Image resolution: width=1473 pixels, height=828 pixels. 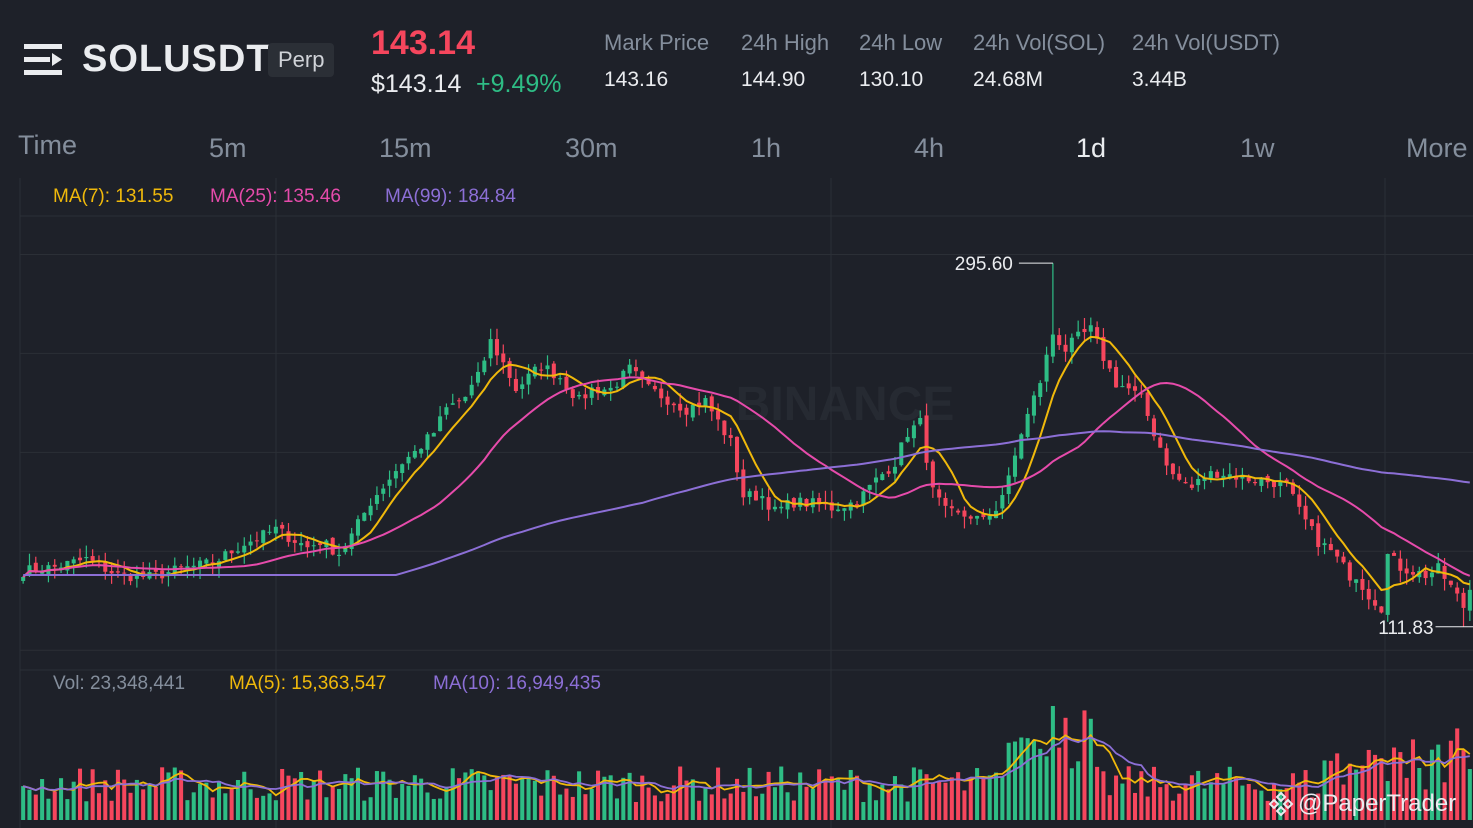 What do you see at coordinates (785, 42) in the screenshot?
I see `stat-label: 24h High` at bounding box center [785, 42].